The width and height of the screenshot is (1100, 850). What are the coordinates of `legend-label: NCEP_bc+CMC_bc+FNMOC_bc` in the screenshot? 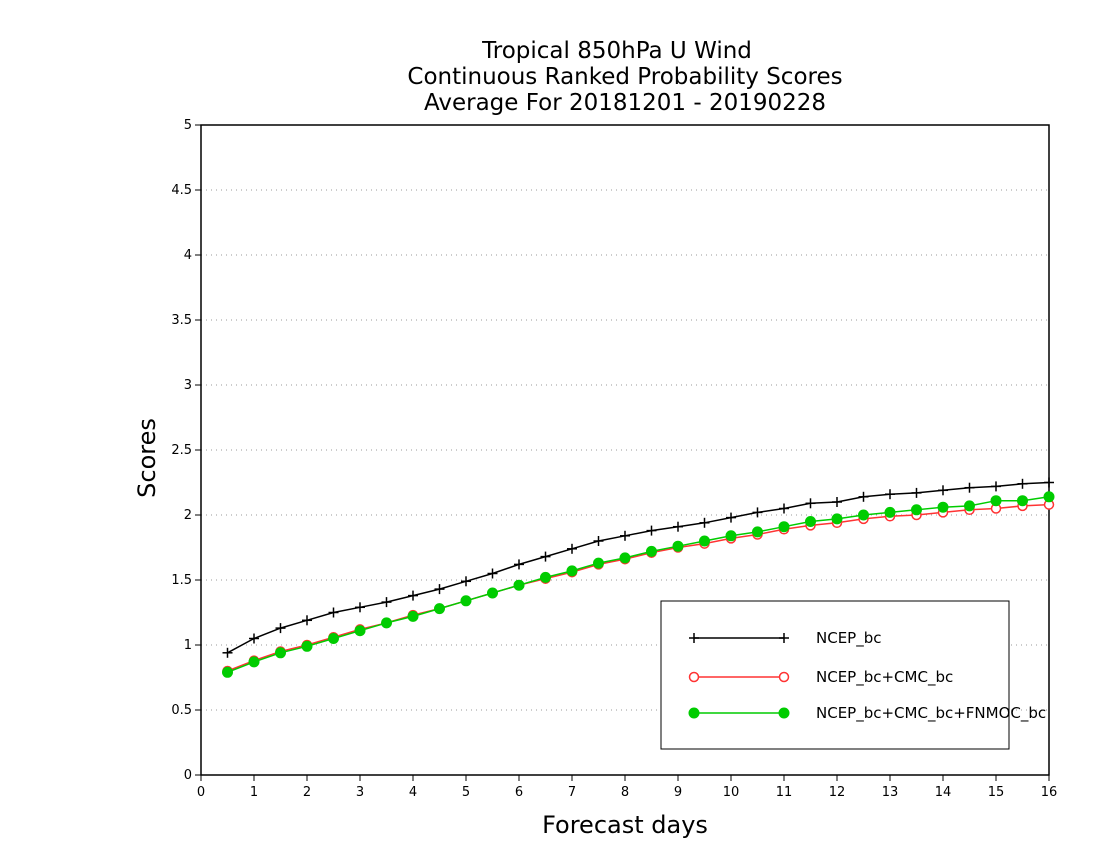 It's located at (931, 713).